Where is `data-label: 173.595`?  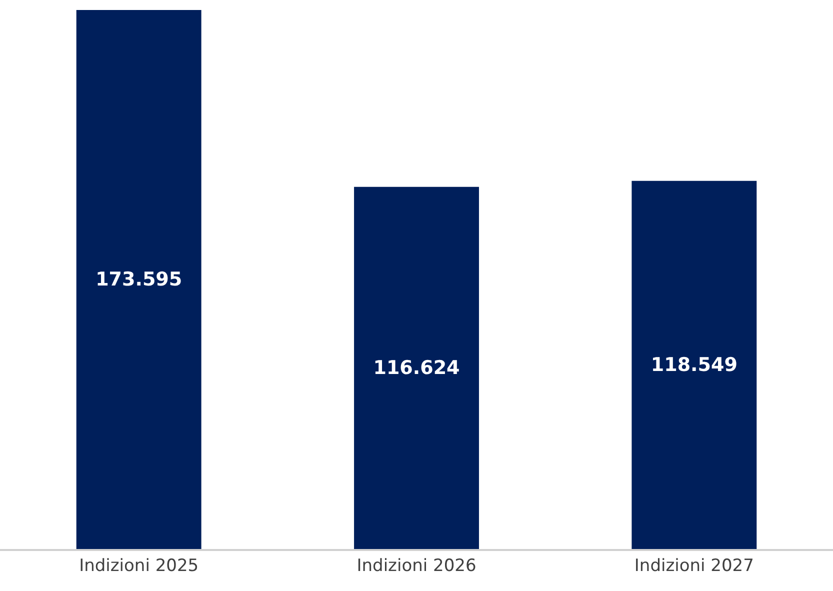 data-label: 173.595 is located at coordinates (139, 279).